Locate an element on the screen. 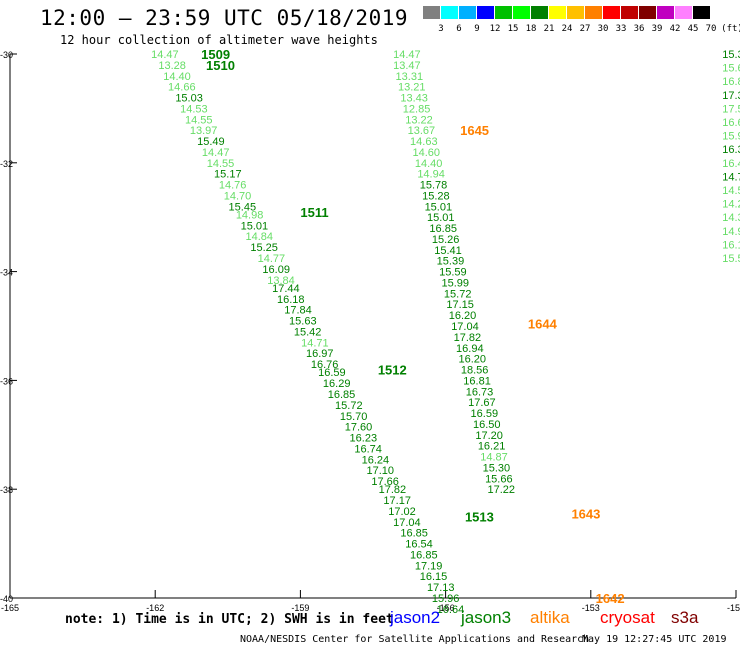 The height and width of the screenshot is (650, 740). swh-value: 14.71 is located at coordinates (315, 343).